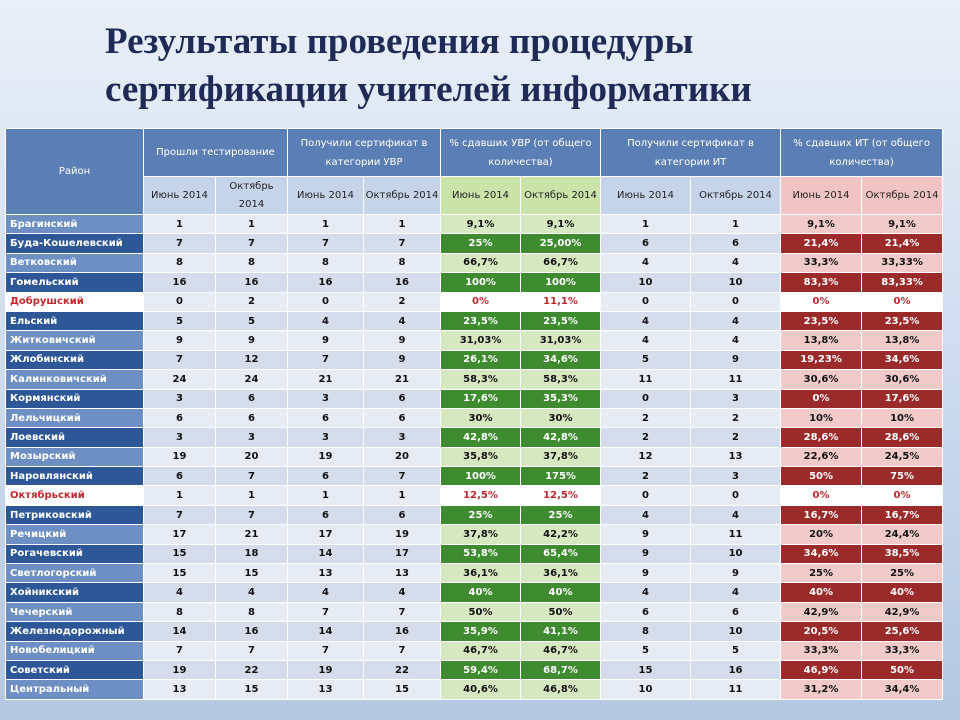 This screenshot has height=720, width=960. Describe the element at coordinates (251, 670) in the screenshot. I see `value-cell: 22` at that location.